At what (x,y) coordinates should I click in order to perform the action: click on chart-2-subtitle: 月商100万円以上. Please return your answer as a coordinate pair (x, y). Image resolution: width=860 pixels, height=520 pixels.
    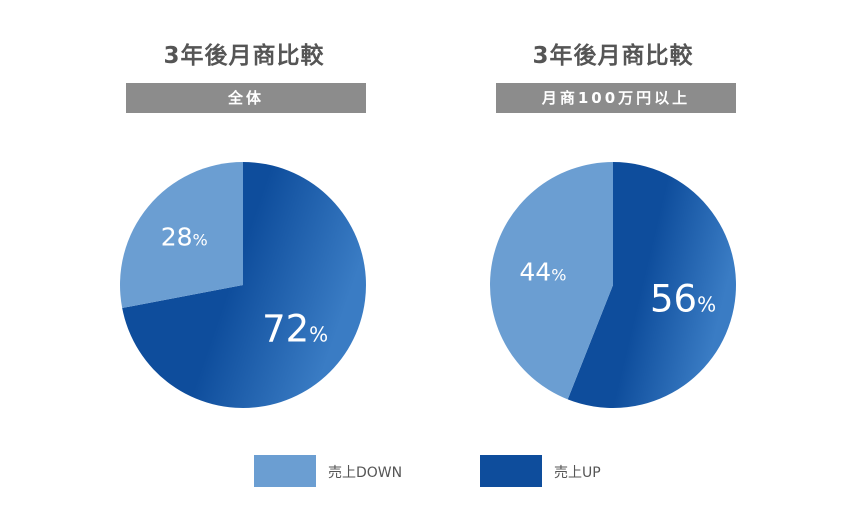
    Looking at the image, I should click on (616, 98).